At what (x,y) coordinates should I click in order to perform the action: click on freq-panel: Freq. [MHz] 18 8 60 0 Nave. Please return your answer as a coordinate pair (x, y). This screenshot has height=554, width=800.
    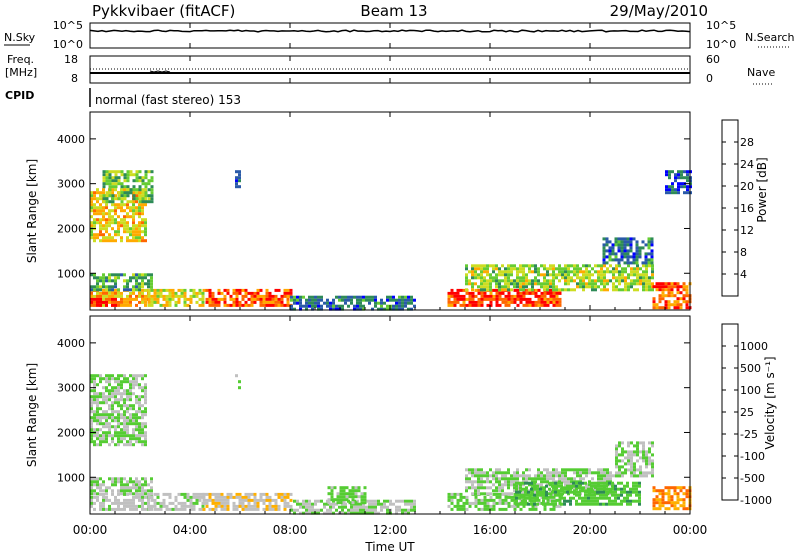
    Looking at the image, I should click on (390, 69).